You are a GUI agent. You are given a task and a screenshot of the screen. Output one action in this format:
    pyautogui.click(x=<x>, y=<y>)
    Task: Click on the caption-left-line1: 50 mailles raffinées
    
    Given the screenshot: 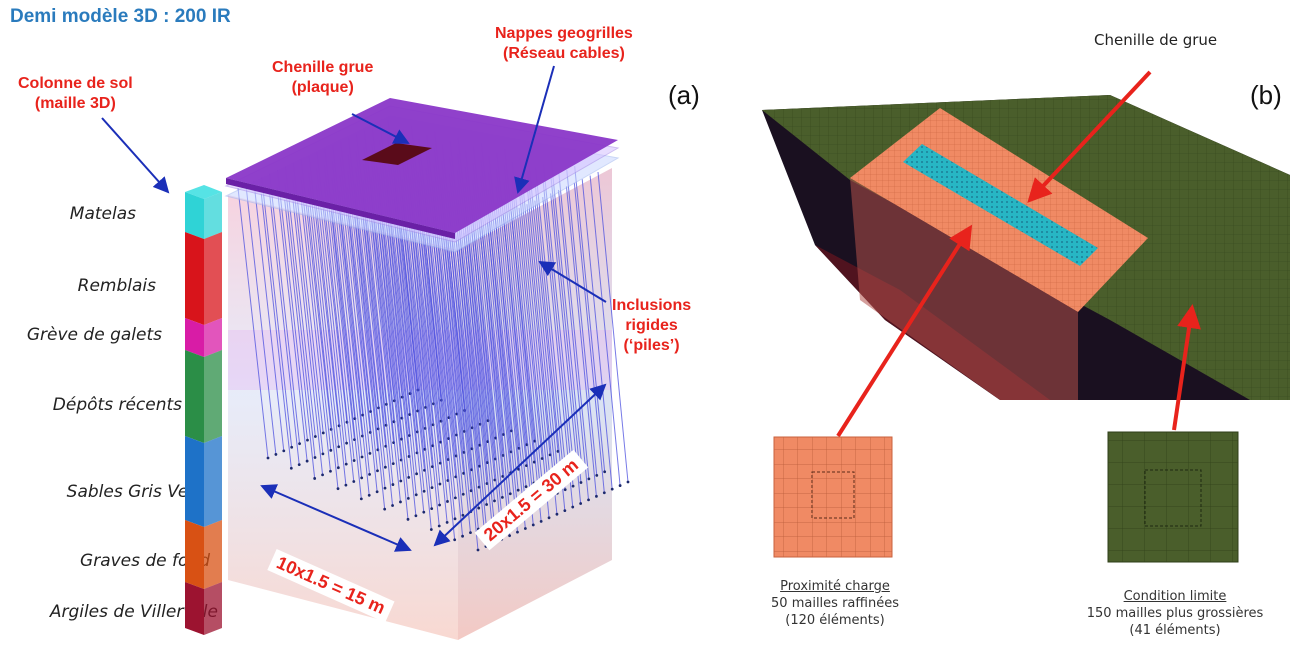 What is the action you would take?
    pyautogui.click(x=835, y=603)
    